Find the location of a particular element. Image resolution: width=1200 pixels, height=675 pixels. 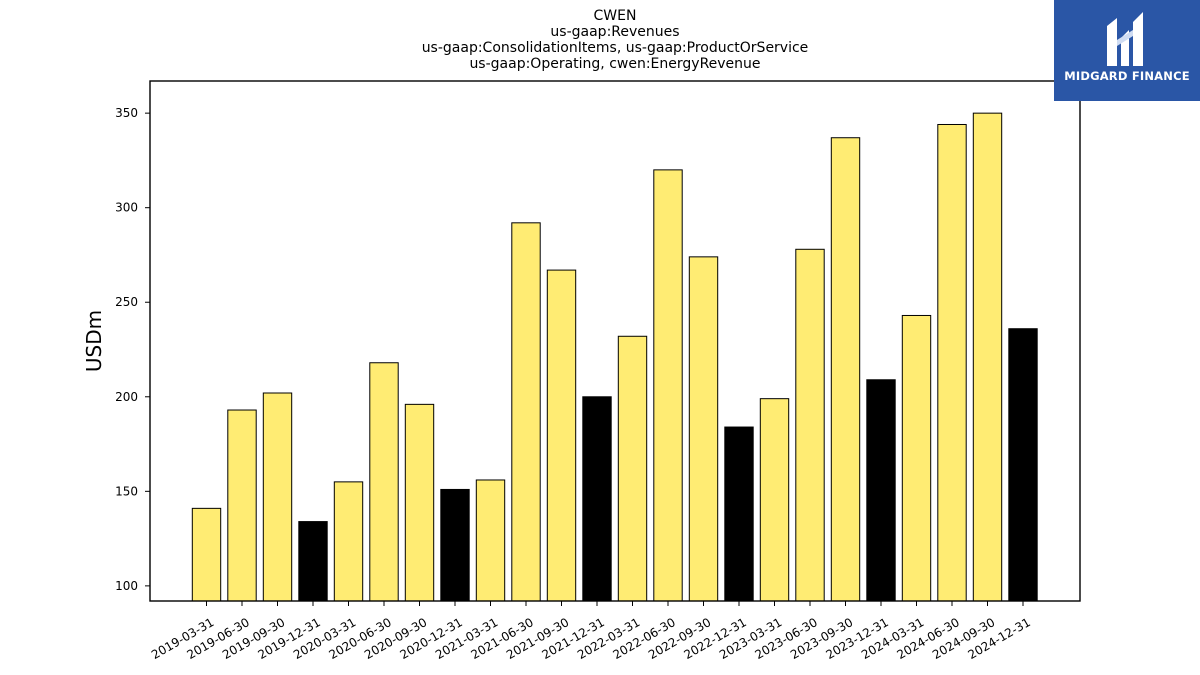

chart-title-line: CWEN is located at coordinates (615, 16).